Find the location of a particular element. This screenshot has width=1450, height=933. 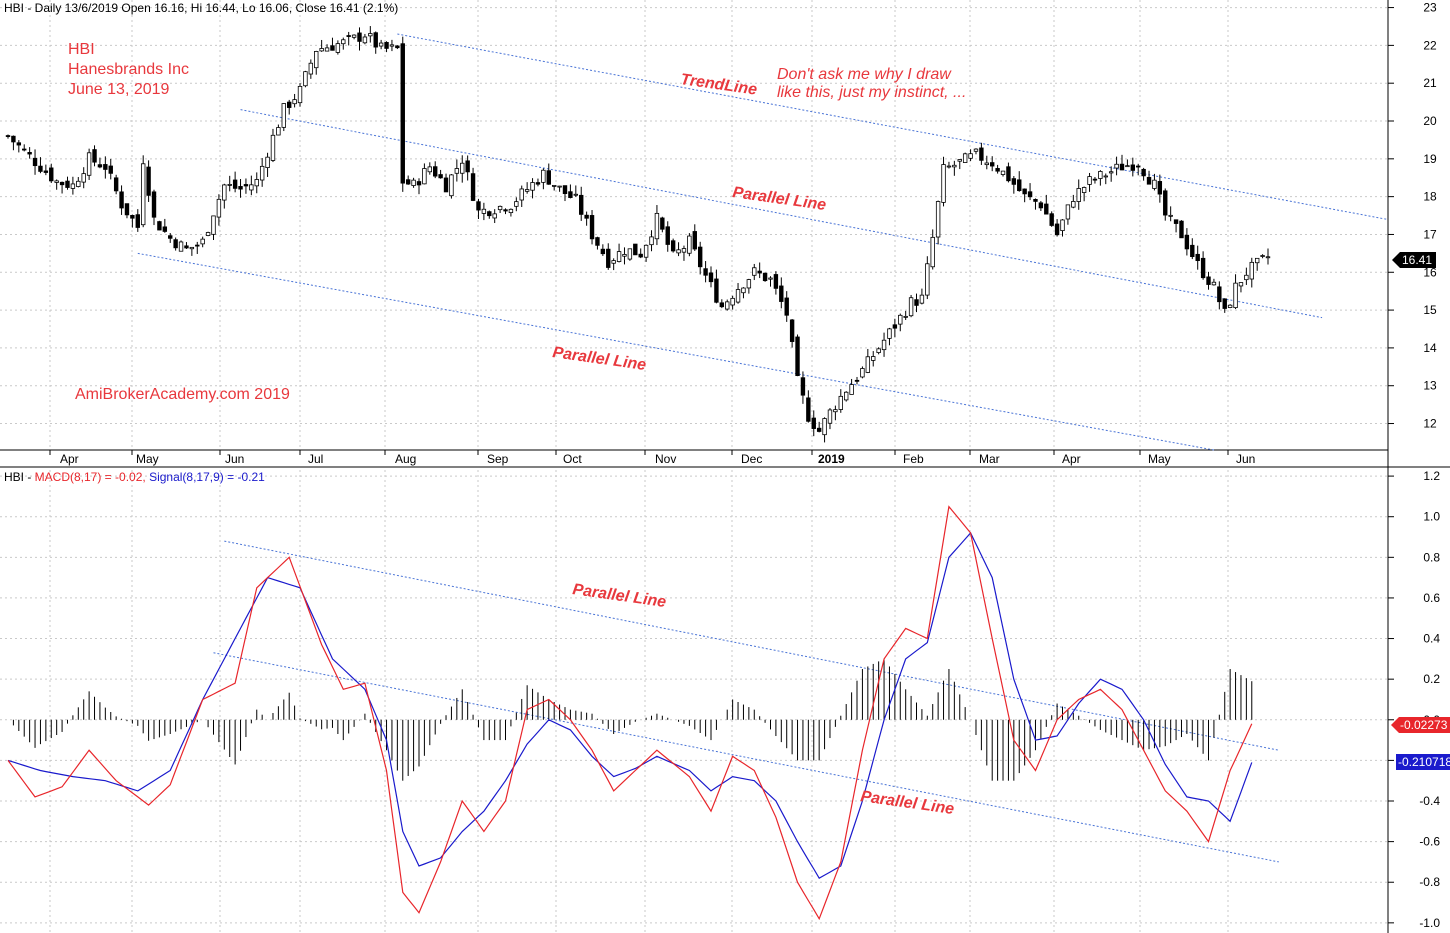

y-tick-label: -0.4 is located at coordinates (1429, 801).